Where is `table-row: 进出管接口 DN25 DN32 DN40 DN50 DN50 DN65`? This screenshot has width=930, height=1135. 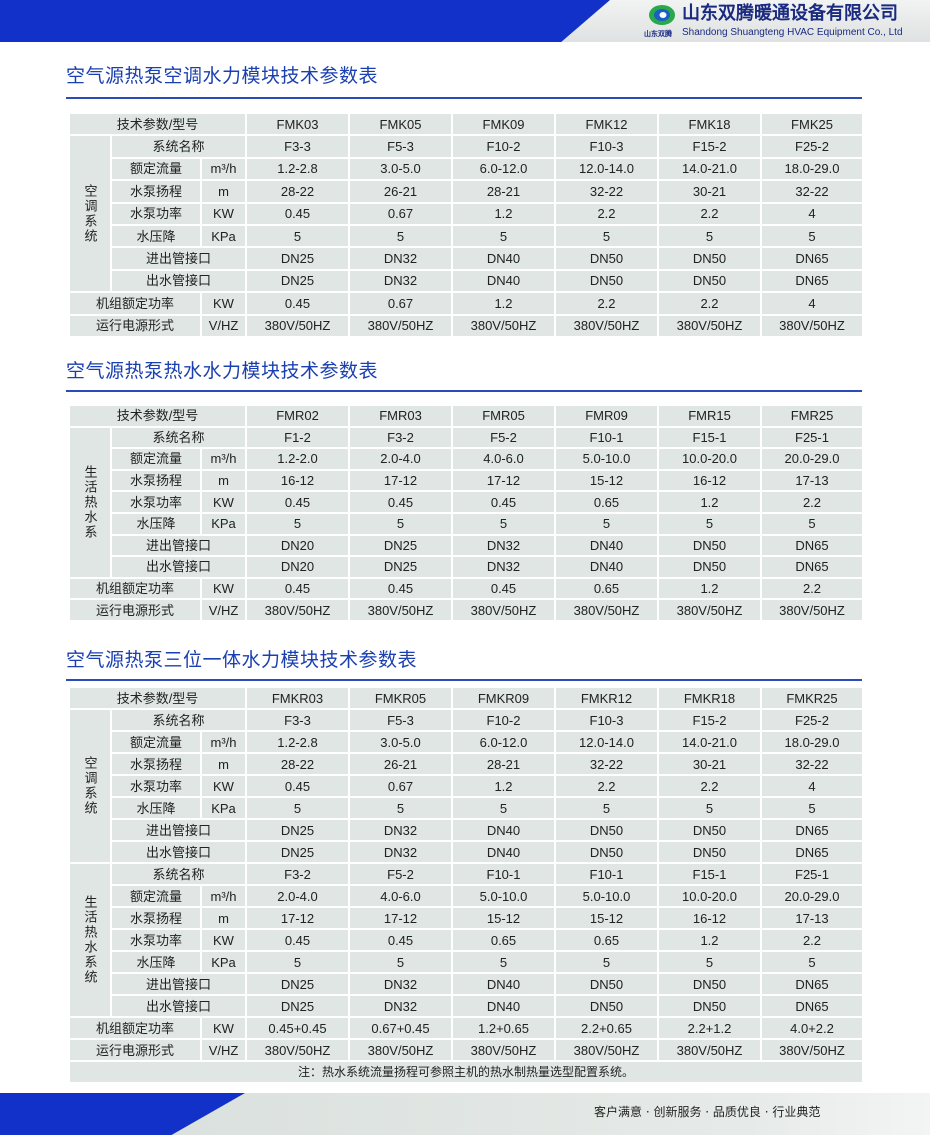 table-row: 进出管接口 DN25 DN32 DN40 DN50 DN50 DN65 is located at coordinates (466, 984).